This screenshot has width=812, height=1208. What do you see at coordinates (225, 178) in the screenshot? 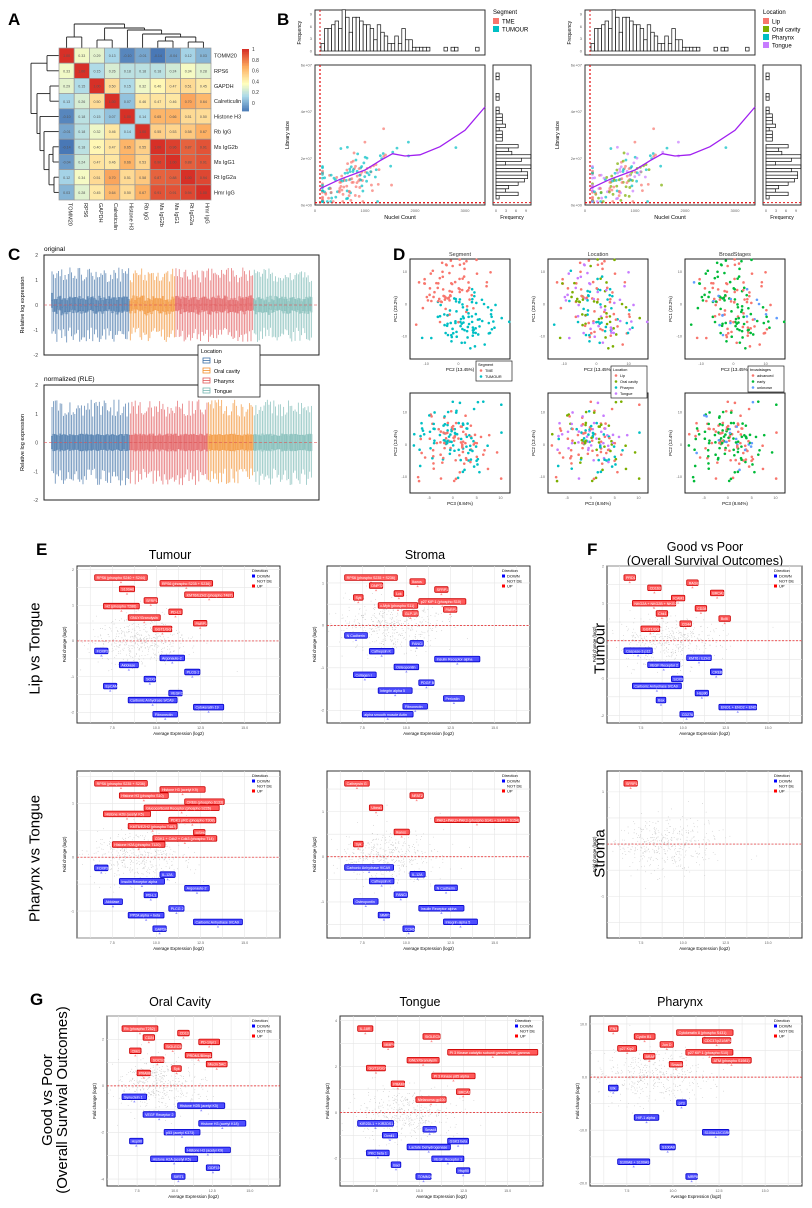
I see `heatmap-row-label: Rt IgG2a` at bounding box center [225, 178].